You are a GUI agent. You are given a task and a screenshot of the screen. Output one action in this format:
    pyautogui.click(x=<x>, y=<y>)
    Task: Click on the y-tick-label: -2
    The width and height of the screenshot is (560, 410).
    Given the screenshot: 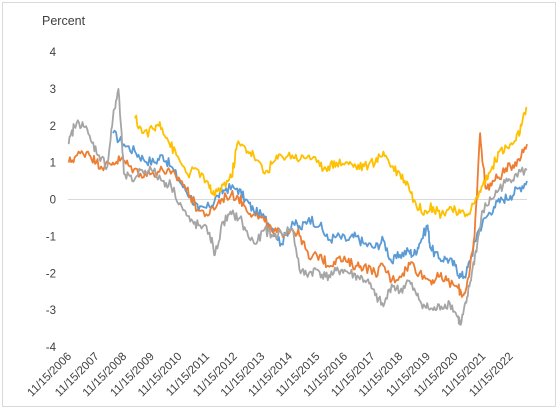 What is the action you would take?
    pyautogui.click(x=51, y=274)
    